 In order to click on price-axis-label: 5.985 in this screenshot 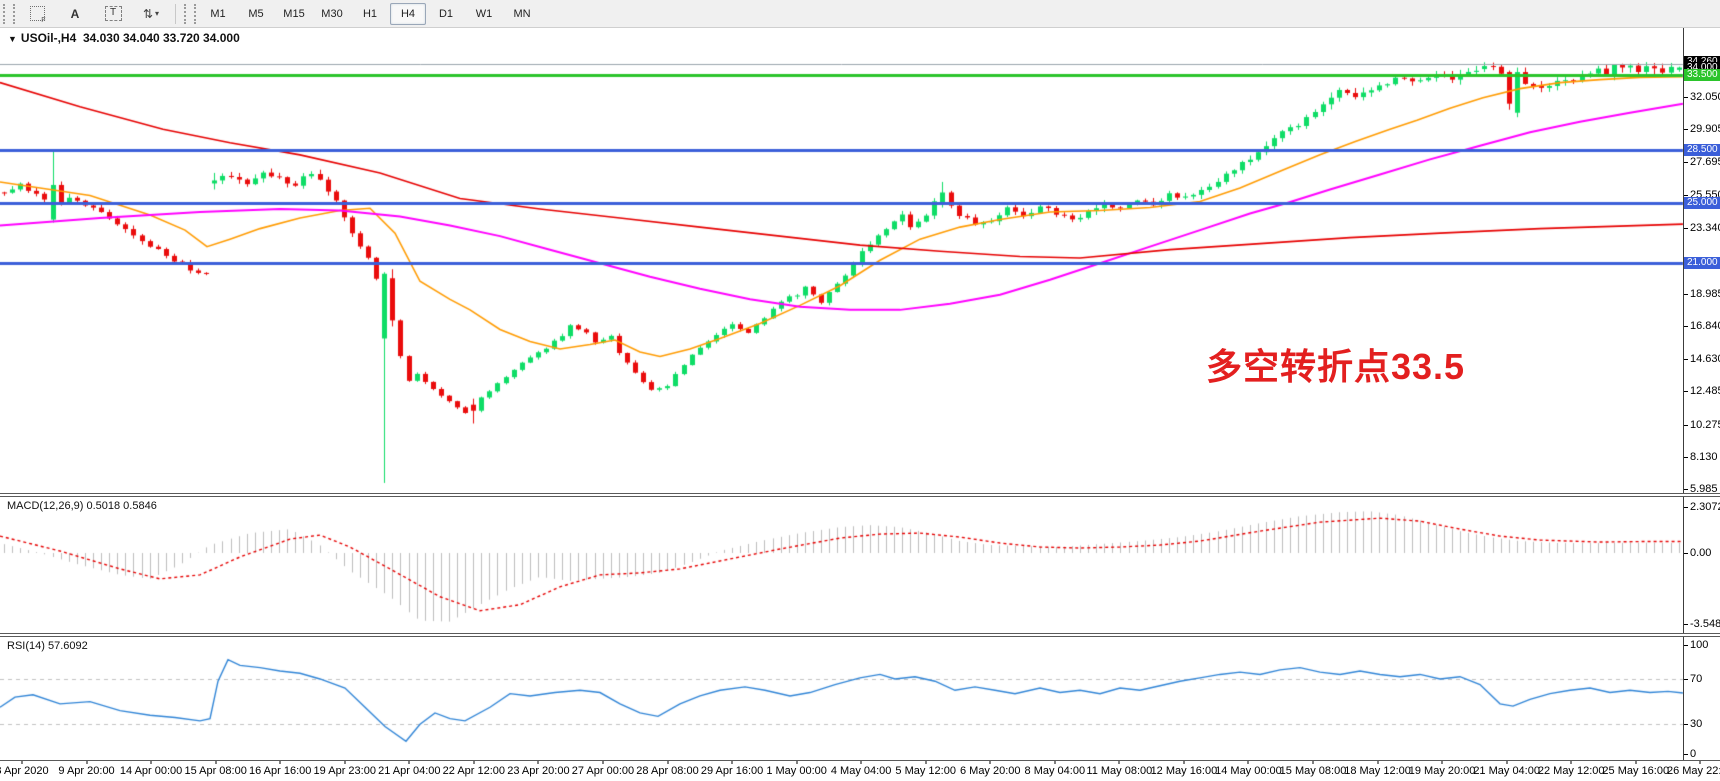, I will do `click(1704, 489)`.